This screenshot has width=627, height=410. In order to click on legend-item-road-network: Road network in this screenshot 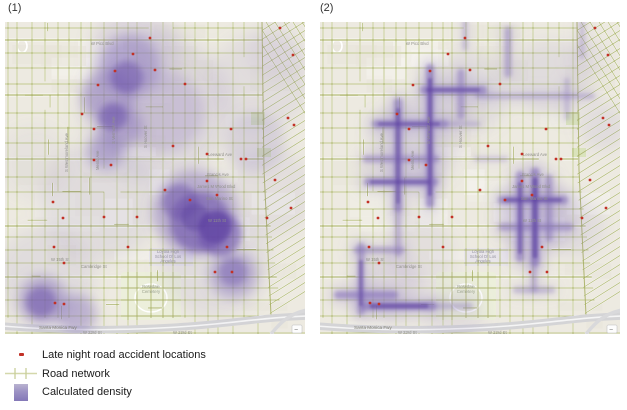, I will do `click(152, 373)`.